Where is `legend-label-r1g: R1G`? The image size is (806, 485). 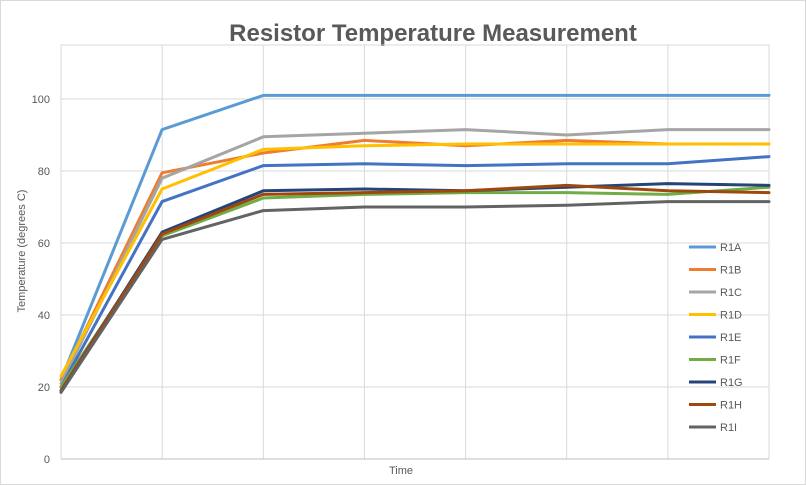
legend-label-r1g: R1G is located at coordinates (731, 383).